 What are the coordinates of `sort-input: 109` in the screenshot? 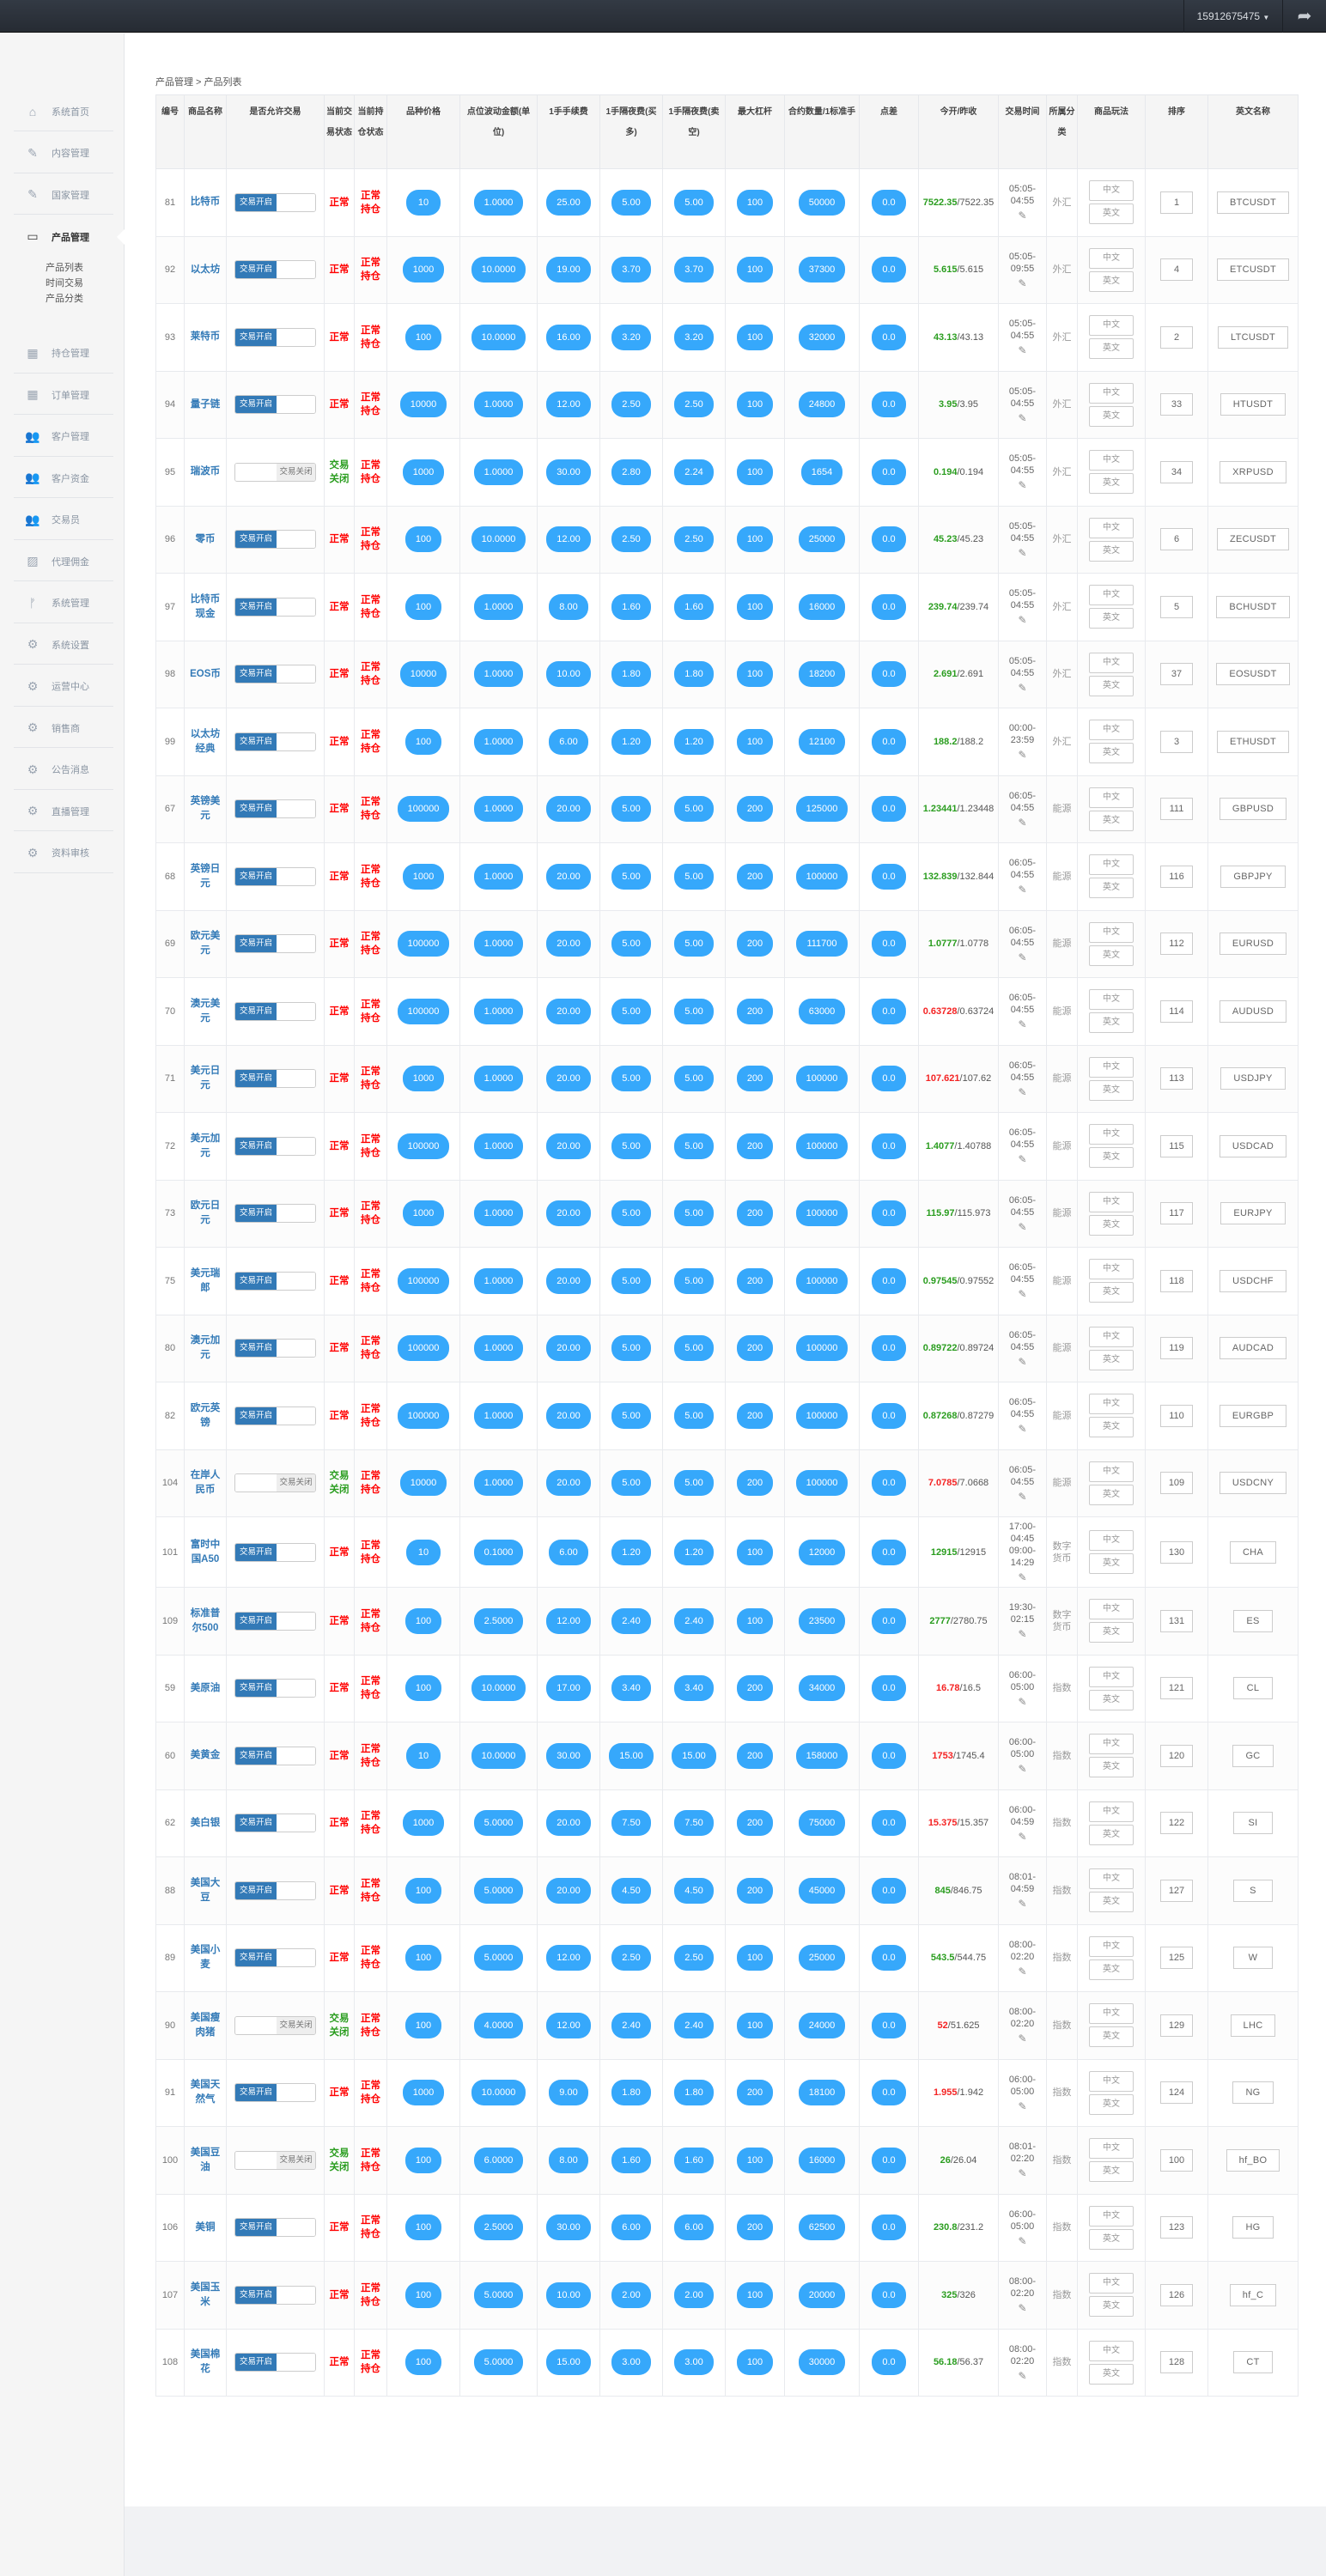 It's located at (1177, 1484).